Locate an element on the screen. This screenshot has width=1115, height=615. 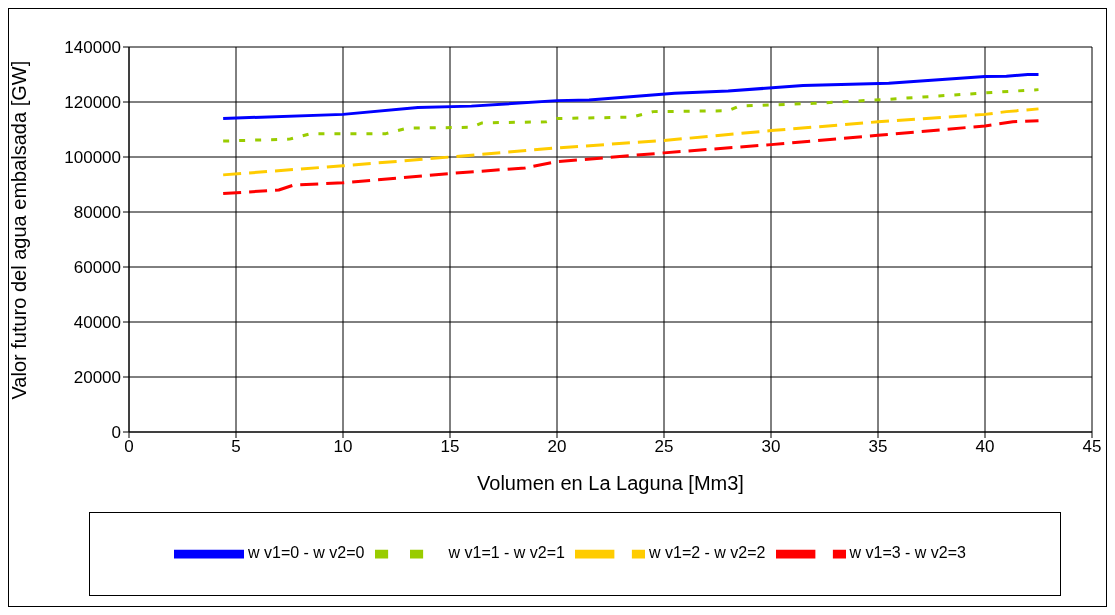
legend-label: w v1=0 - w v2=0 is located at coordinates (306, 553).